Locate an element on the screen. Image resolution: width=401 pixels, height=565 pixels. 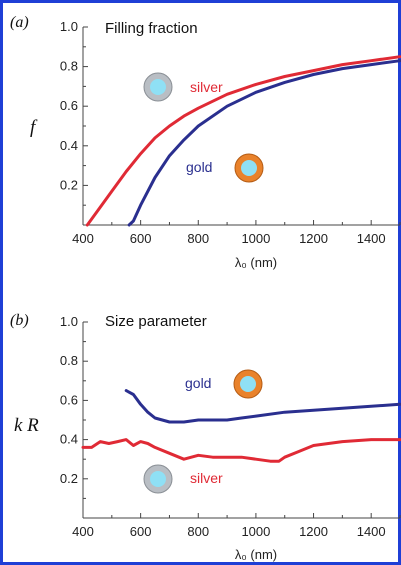
gold-sphere-icon-b is located at coordinates (248, 384).